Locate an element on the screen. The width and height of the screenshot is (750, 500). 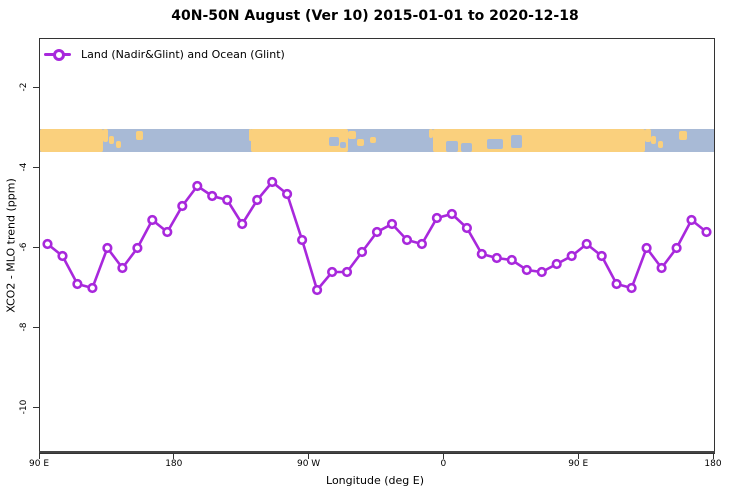
legend: Land (Nadir&Glint) and Ocean (Glint) is located at coordinates (164, 54).